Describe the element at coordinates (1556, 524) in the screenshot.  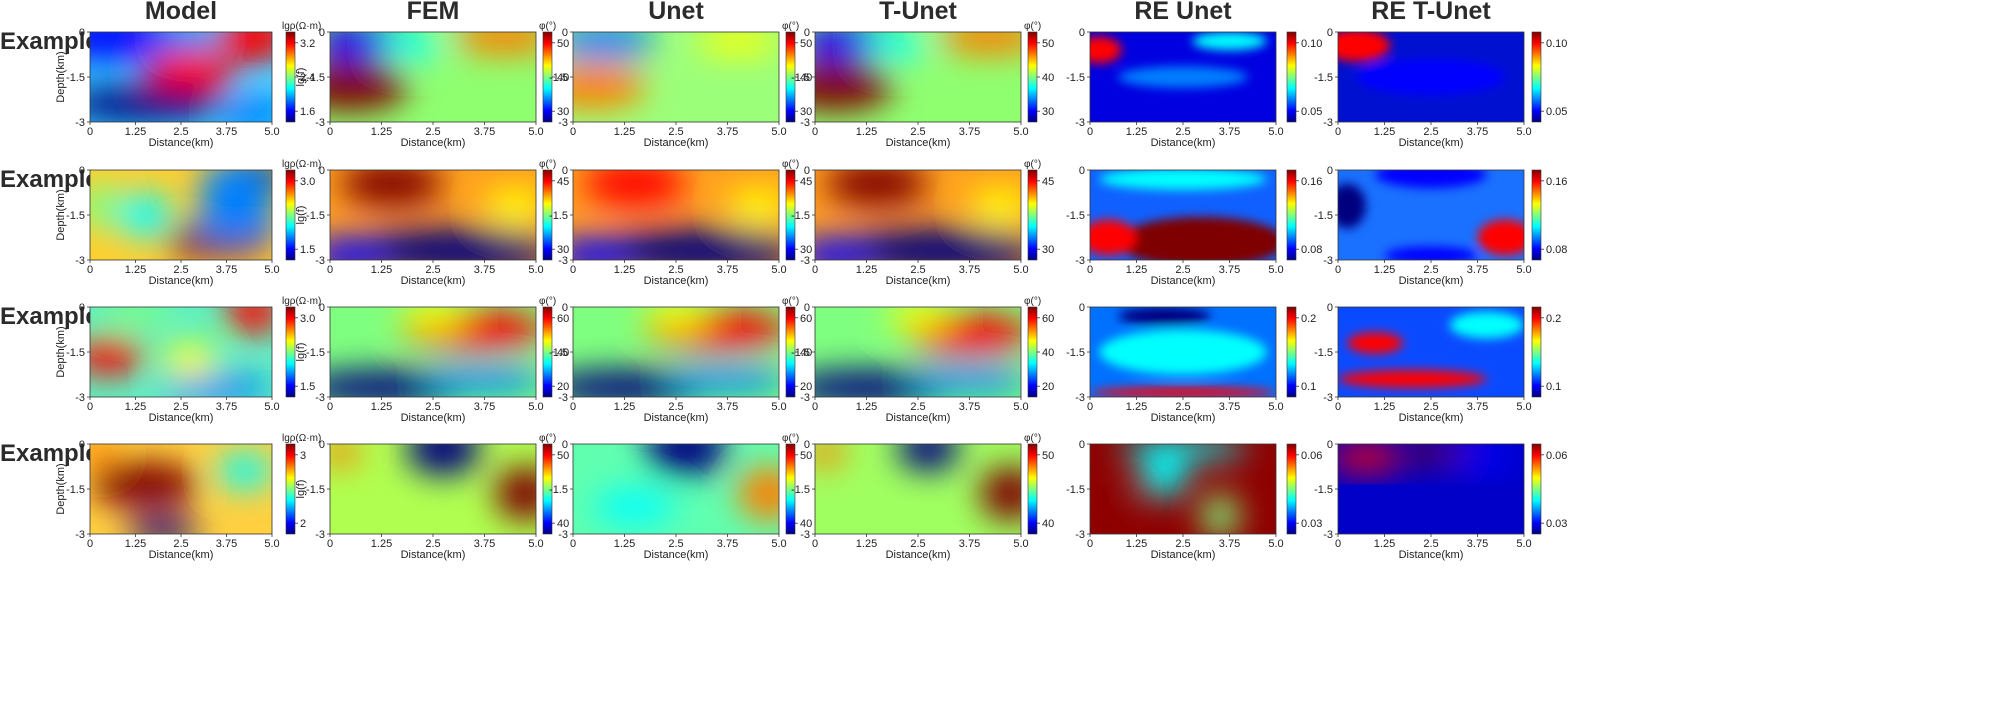
I see `colorbar-tick-label: 0.03` at that location.